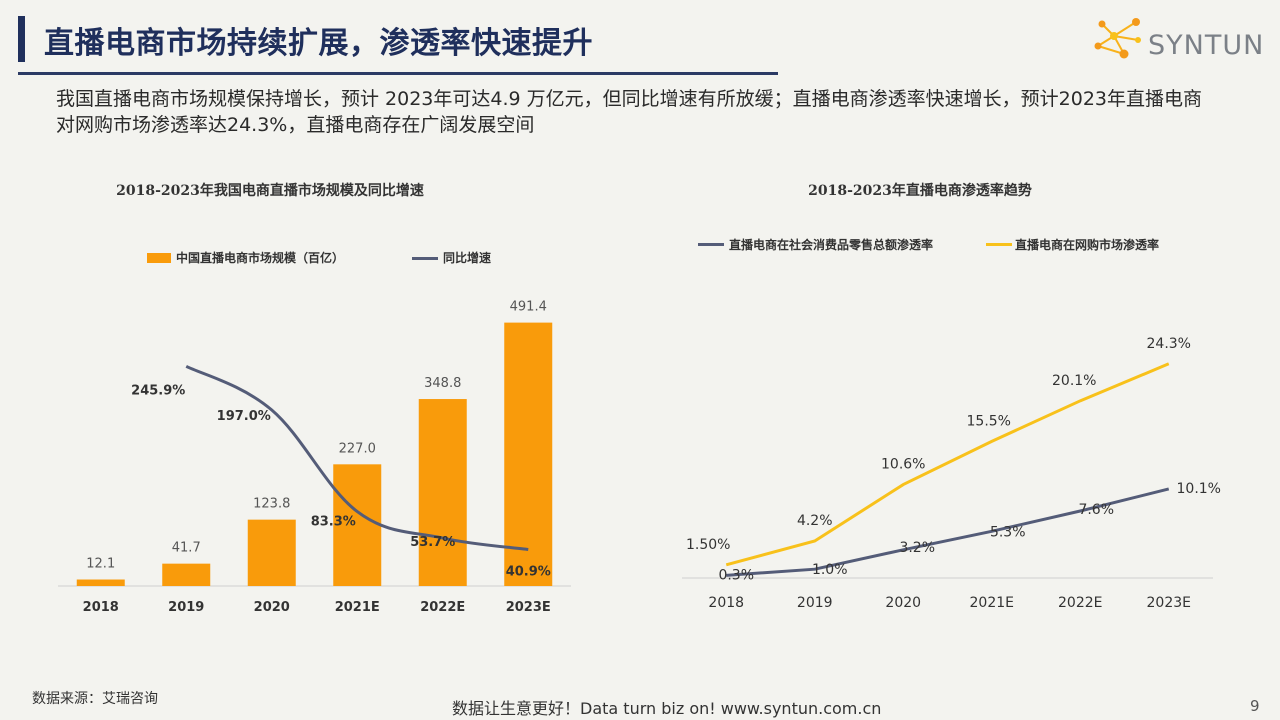 Image resolution: width=1280 pixels, height=720 pixels. I want to click on syntun-logo, so click(1117, 38).